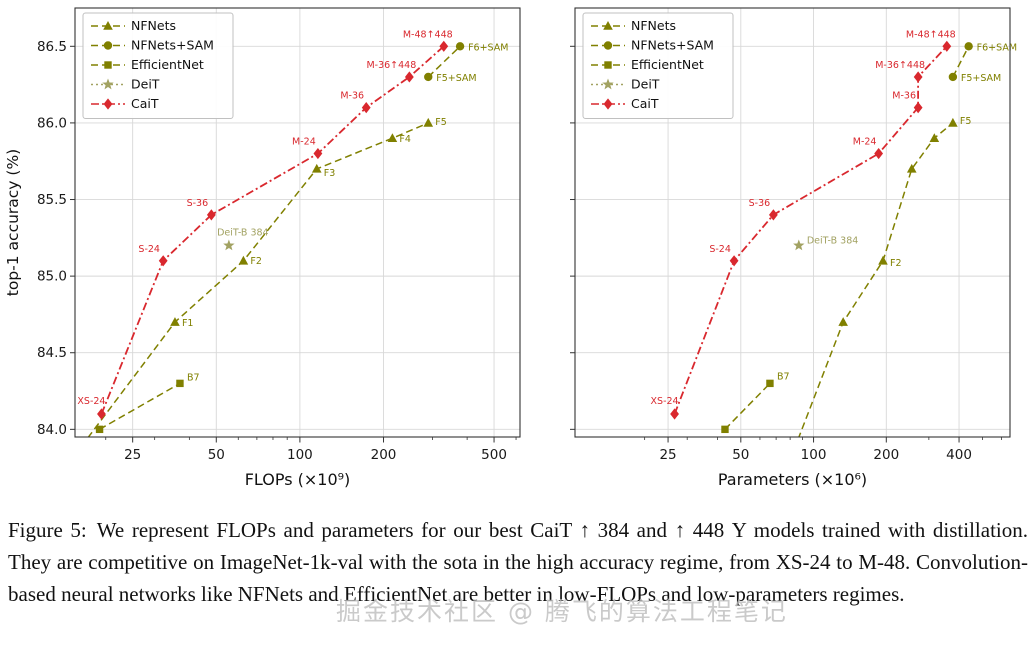 The height and width of the screenshot is (650, 1036). Describe the element at coordinates (959, 455) in the screenshot. I see `svg-text: 400` at that location.